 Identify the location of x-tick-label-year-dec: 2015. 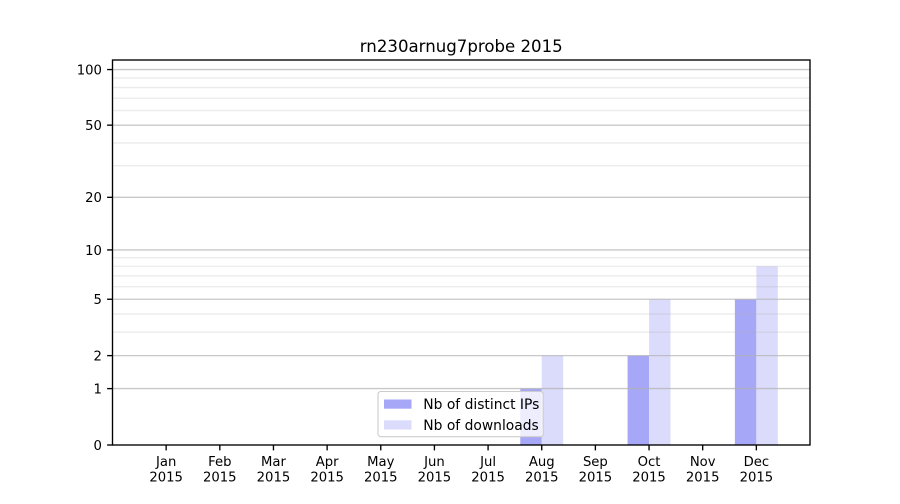
(757, 477).